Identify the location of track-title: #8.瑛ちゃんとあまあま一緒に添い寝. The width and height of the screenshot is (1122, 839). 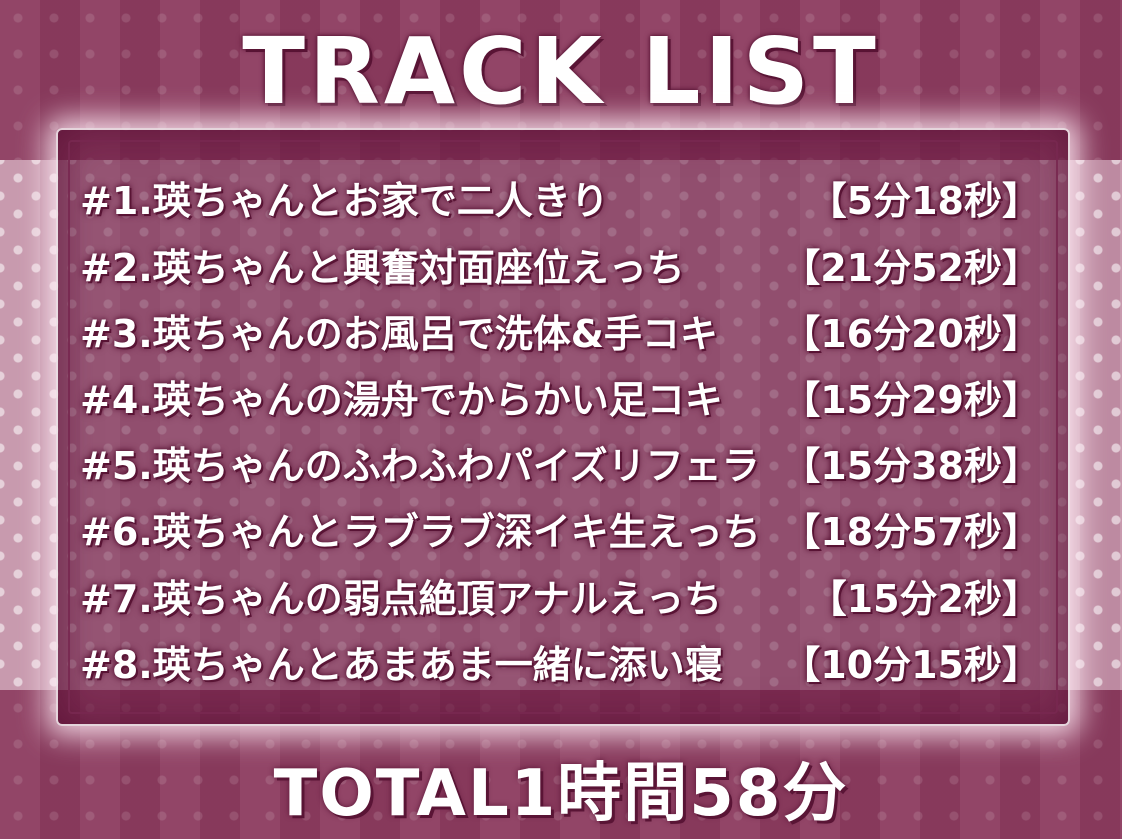
(401, 664).